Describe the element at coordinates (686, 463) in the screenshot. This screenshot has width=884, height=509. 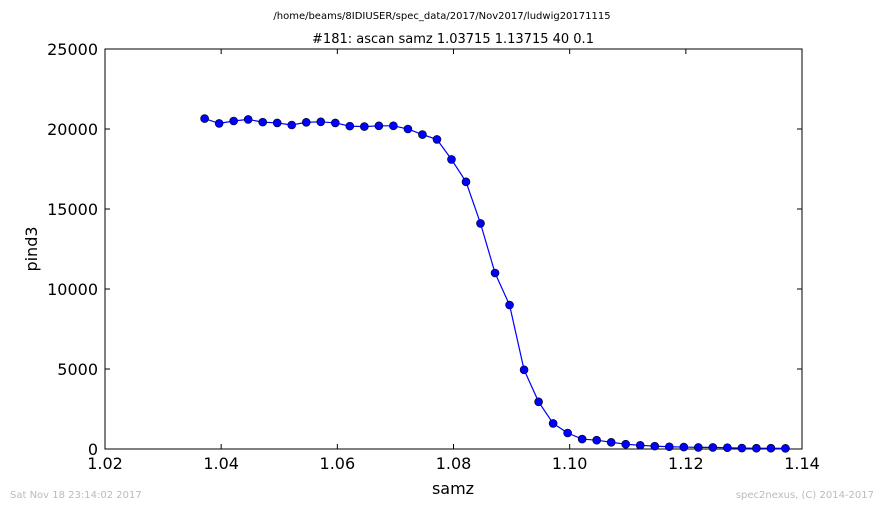
I see `x-tick-label: 1.12` at that location.